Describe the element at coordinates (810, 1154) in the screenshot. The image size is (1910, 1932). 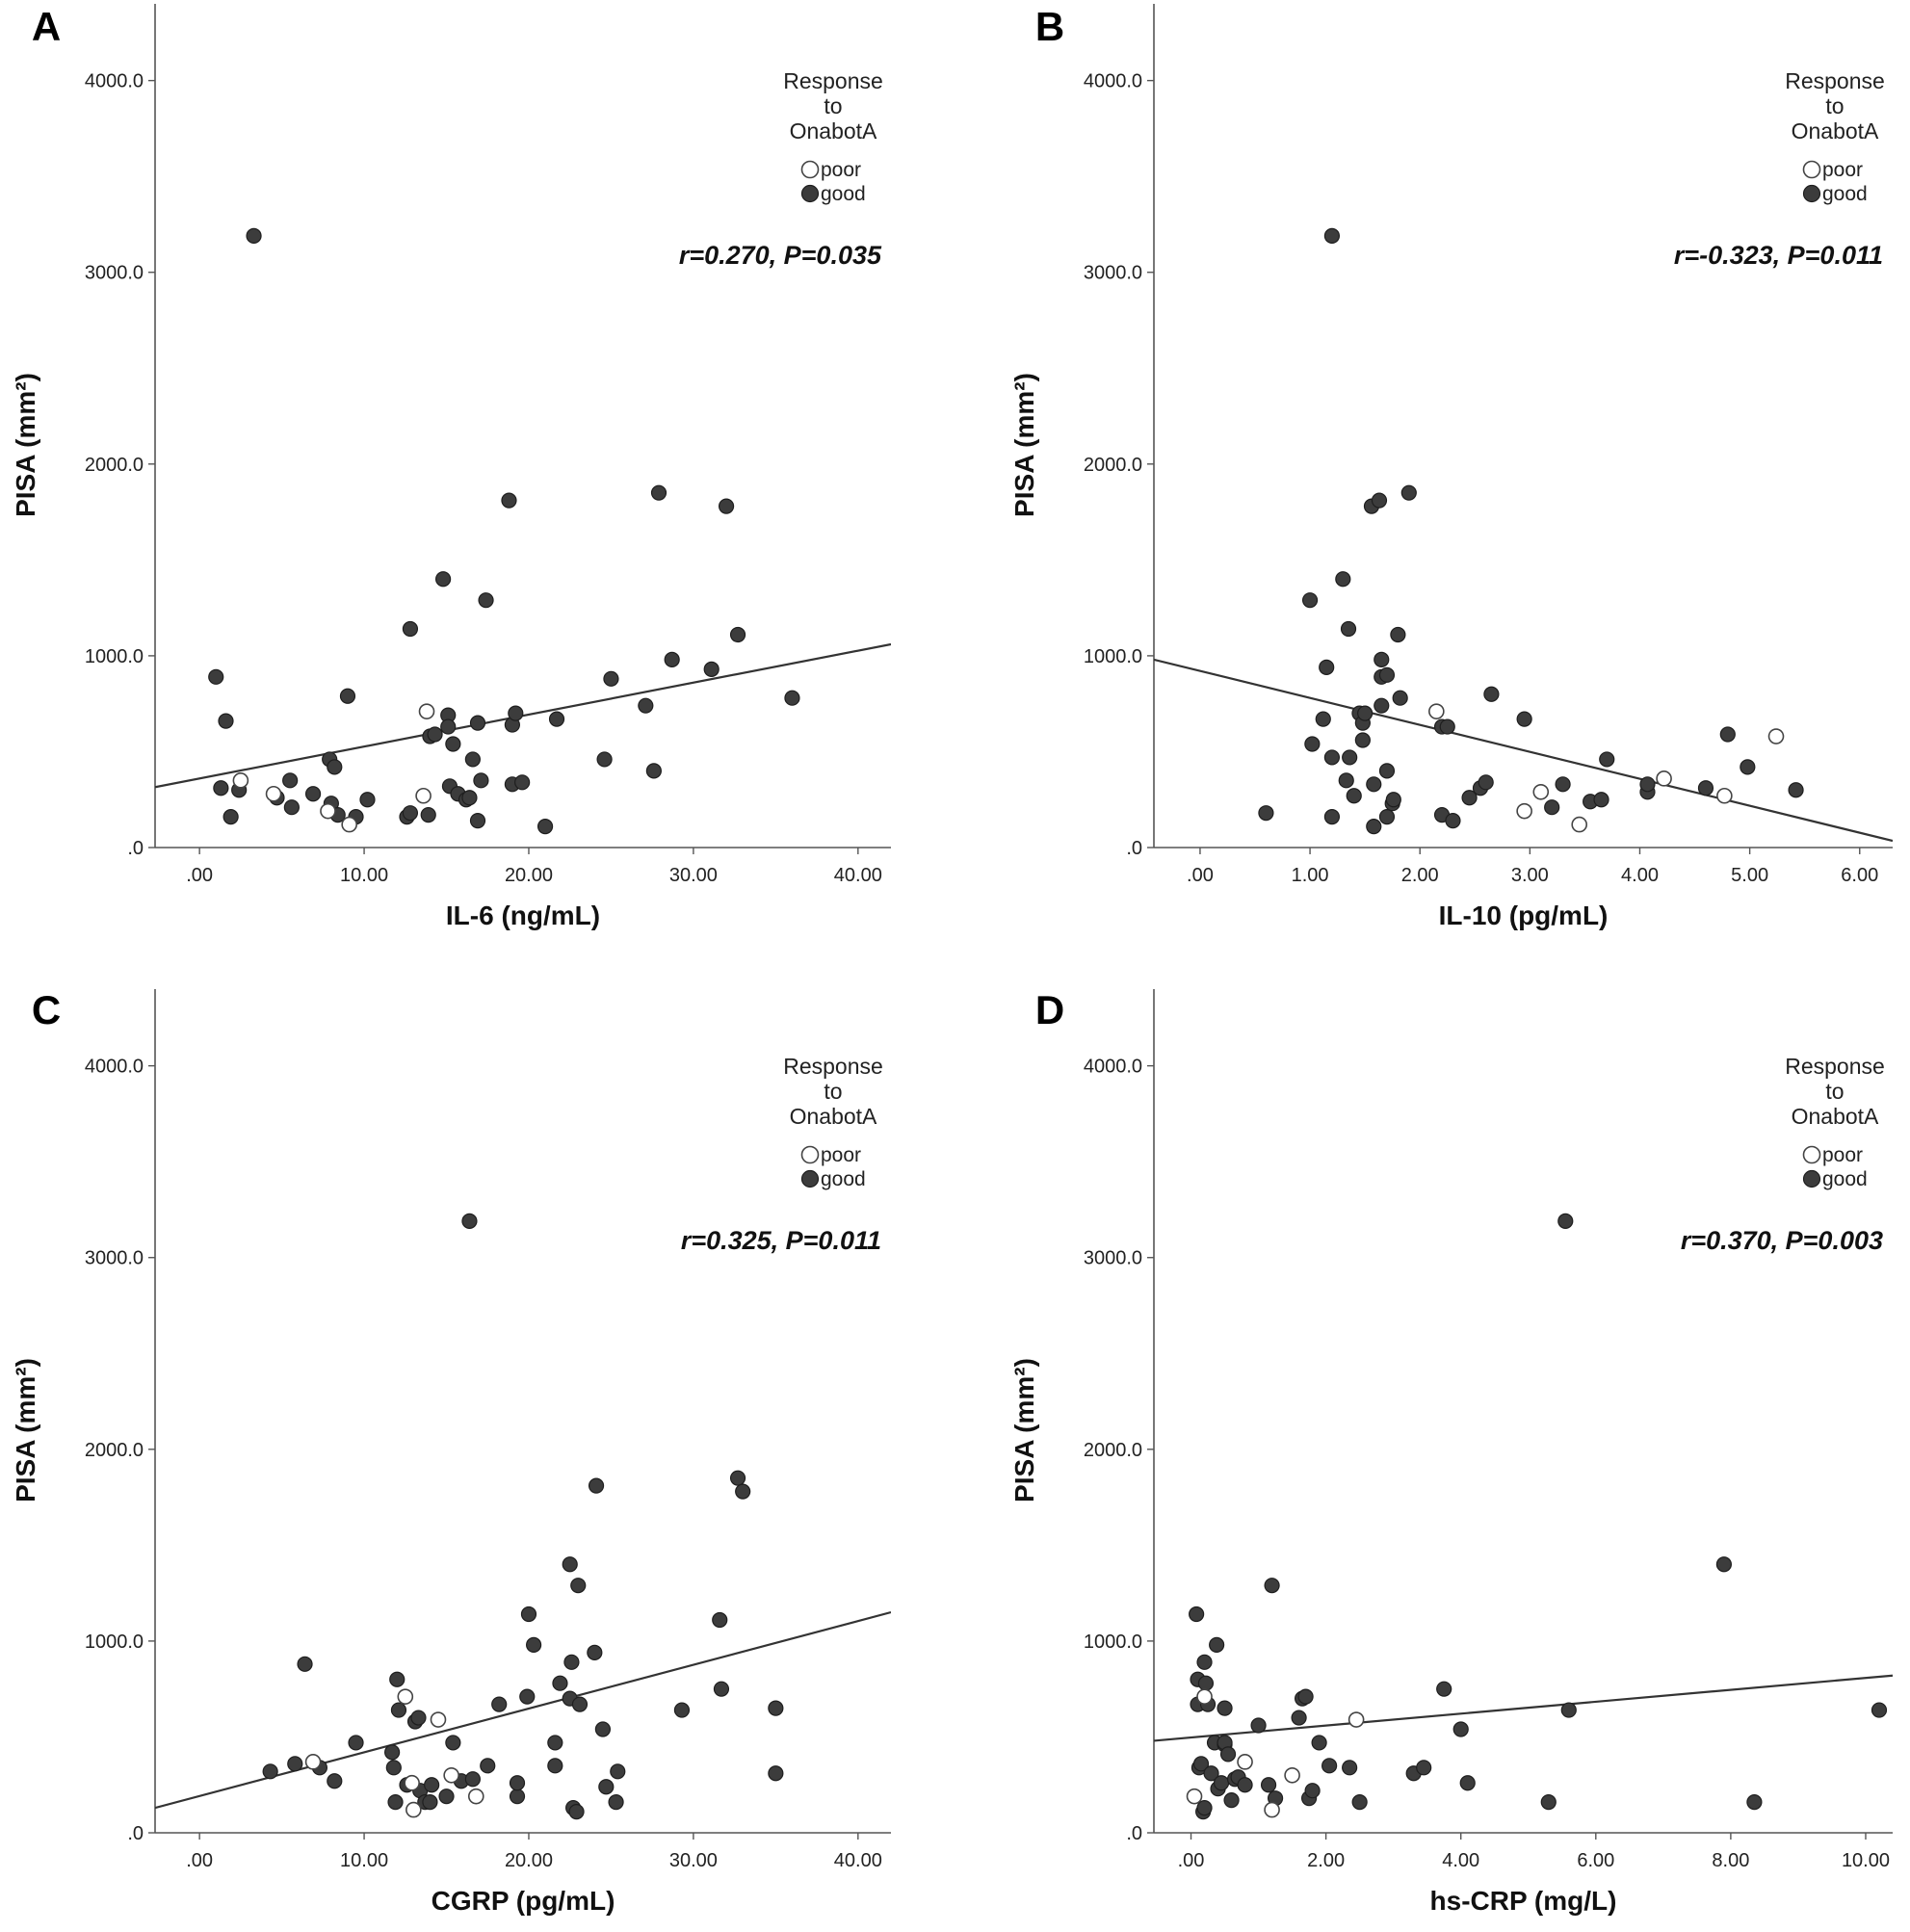
I see `legend-marker-poor` at that location.